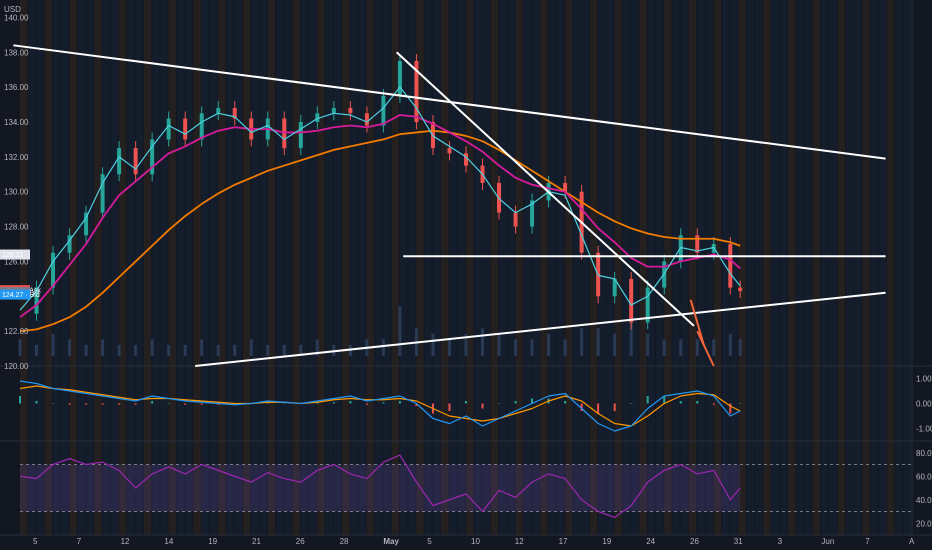  What do you see at coordinates (16, 192) in the screenshot?
I see `price-tick-label: 130.00` at bounding box center [16, 192].